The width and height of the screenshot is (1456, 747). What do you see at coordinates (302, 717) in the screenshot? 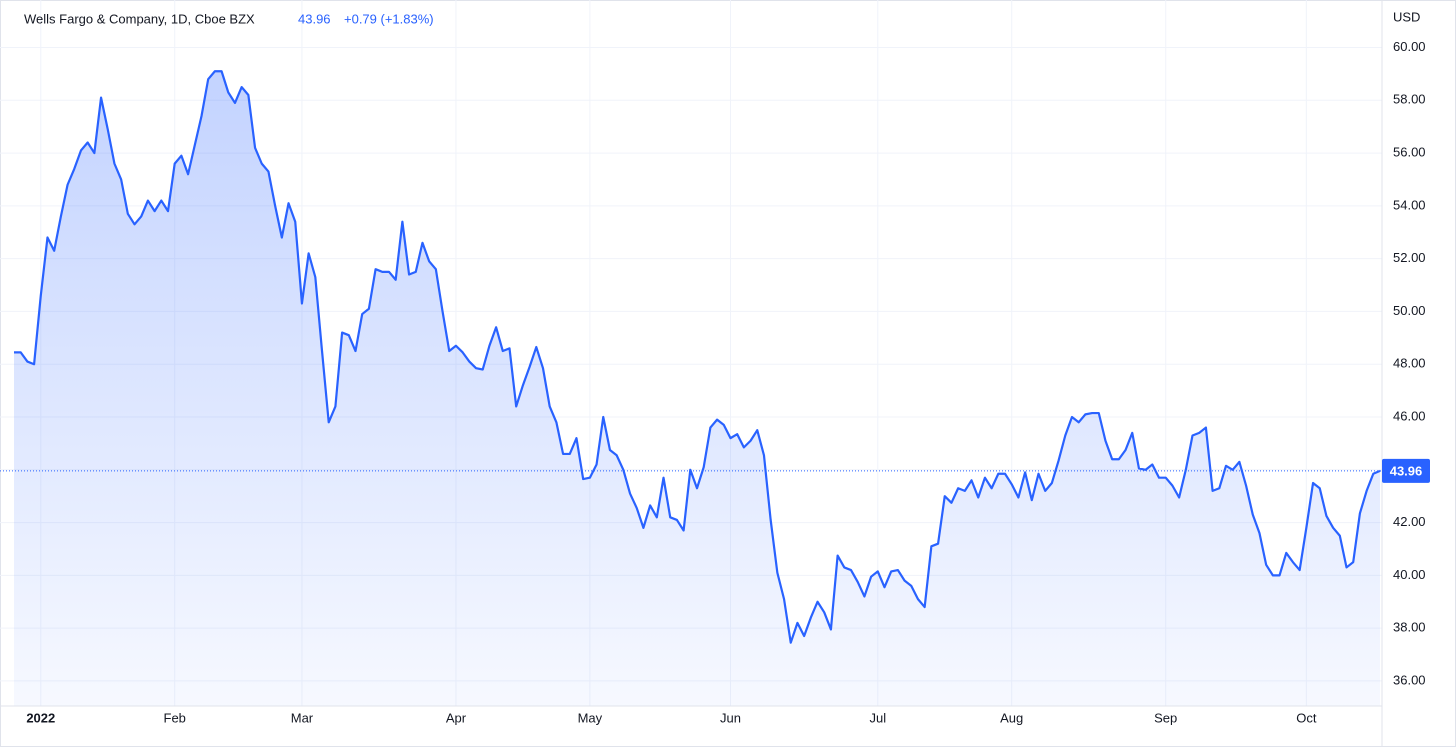
I see `x-tick-label: Mar` at bounding box center [302, 717].